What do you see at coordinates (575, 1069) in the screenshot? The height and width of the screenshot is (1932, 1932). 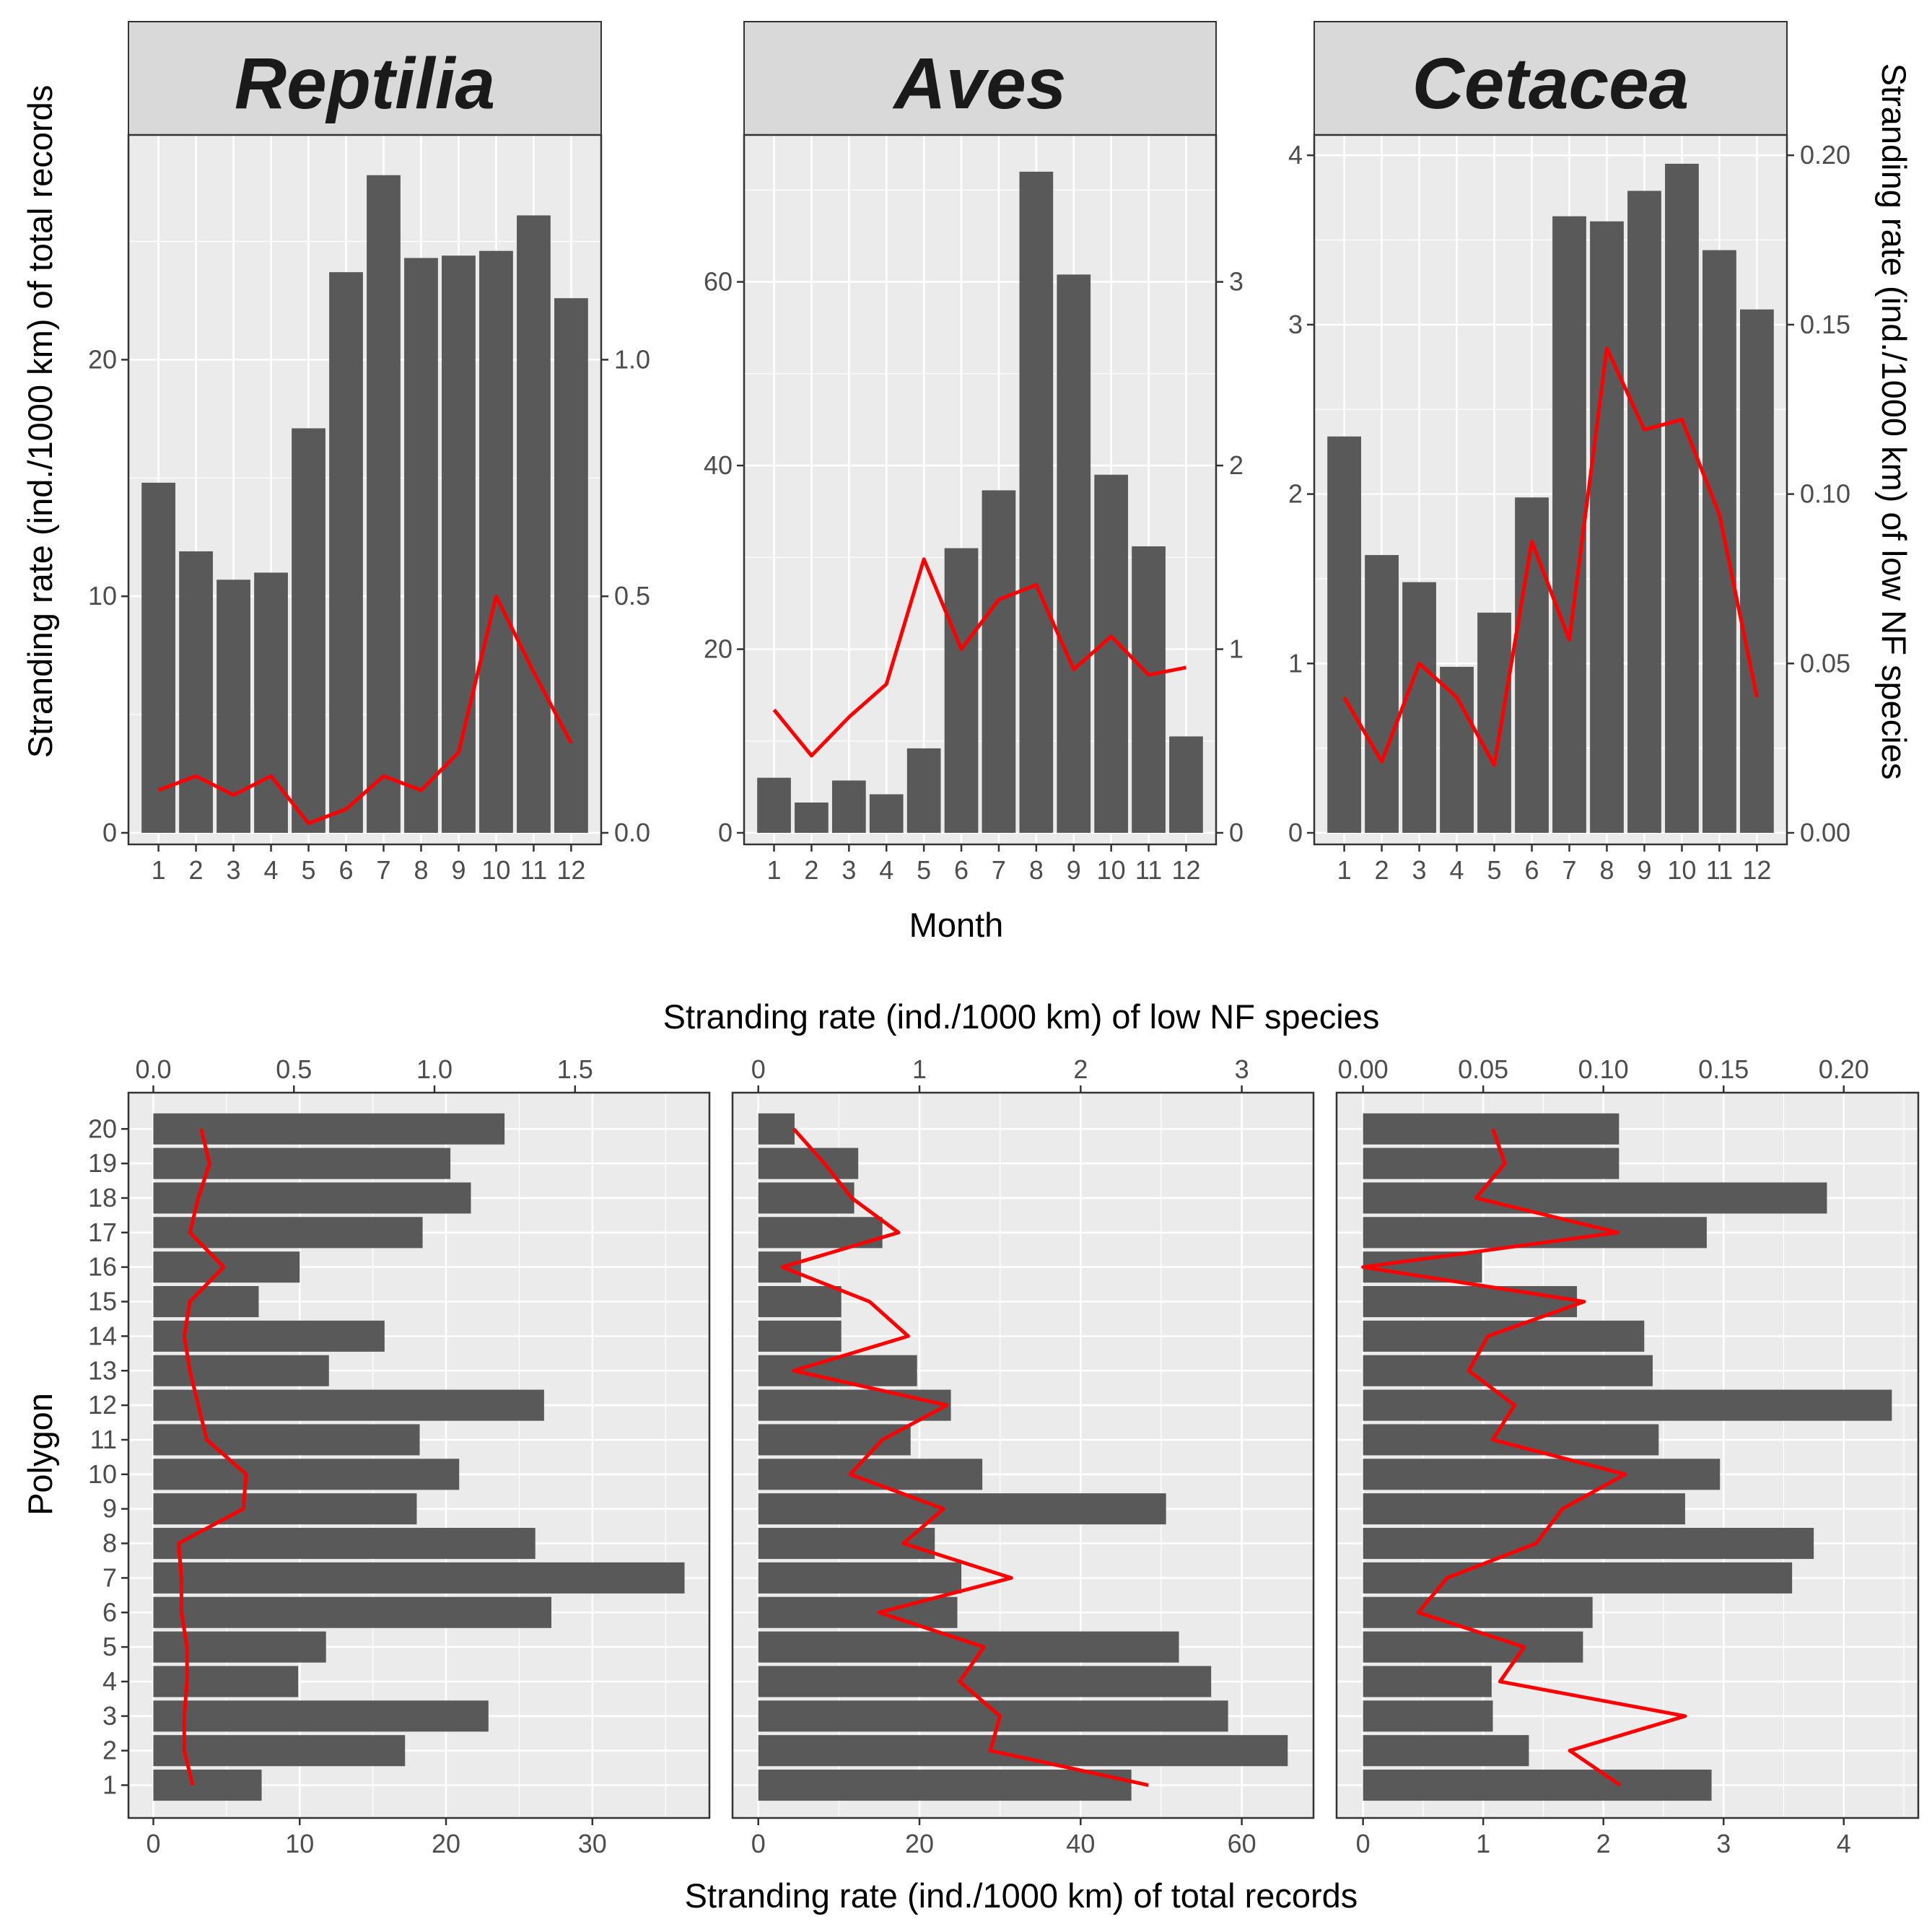 I see `x2-tick-label: 1.5` at bounding box center [575, 1069].